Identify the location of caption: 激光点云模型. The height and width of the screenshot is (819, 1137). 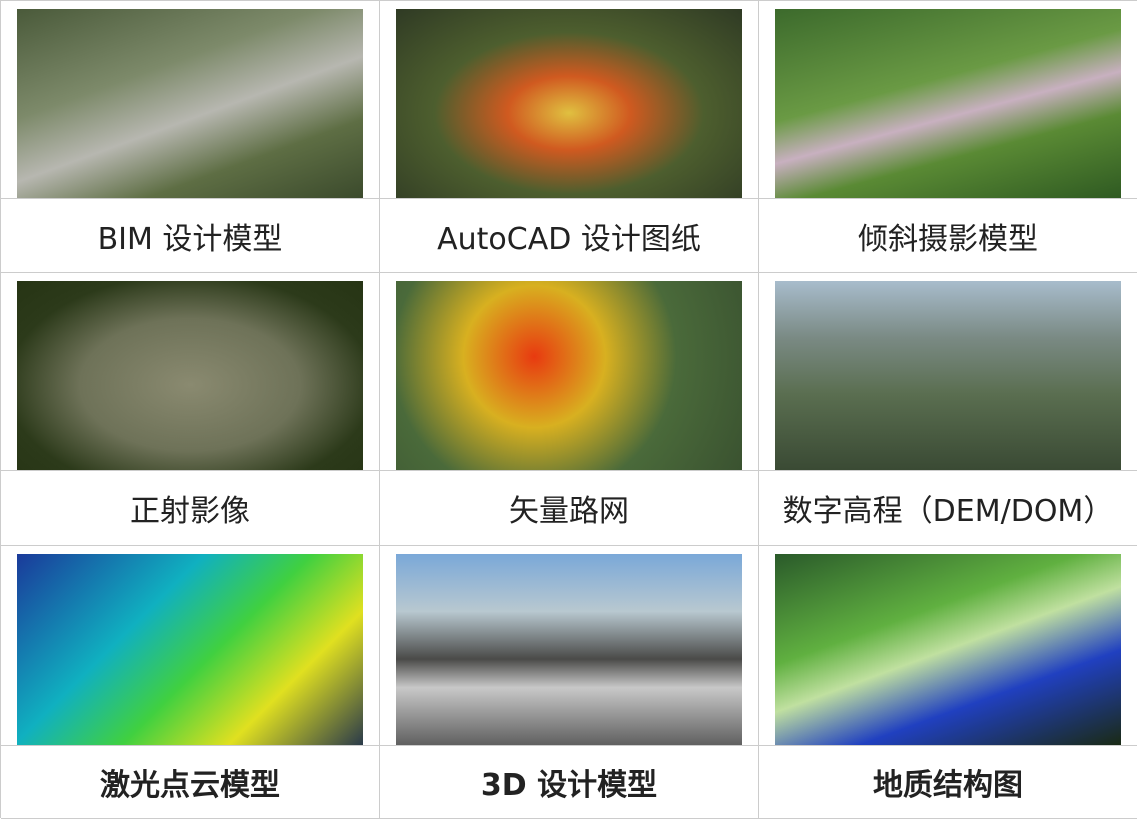
(190, 782).